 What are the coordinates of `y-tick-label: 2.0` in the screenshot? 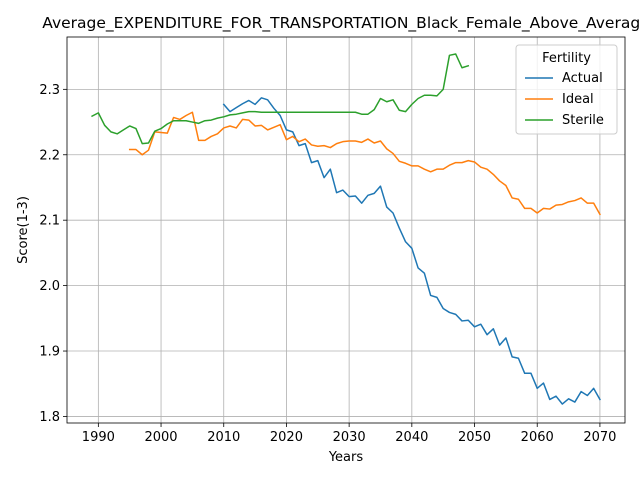 It's located at (49, 286).